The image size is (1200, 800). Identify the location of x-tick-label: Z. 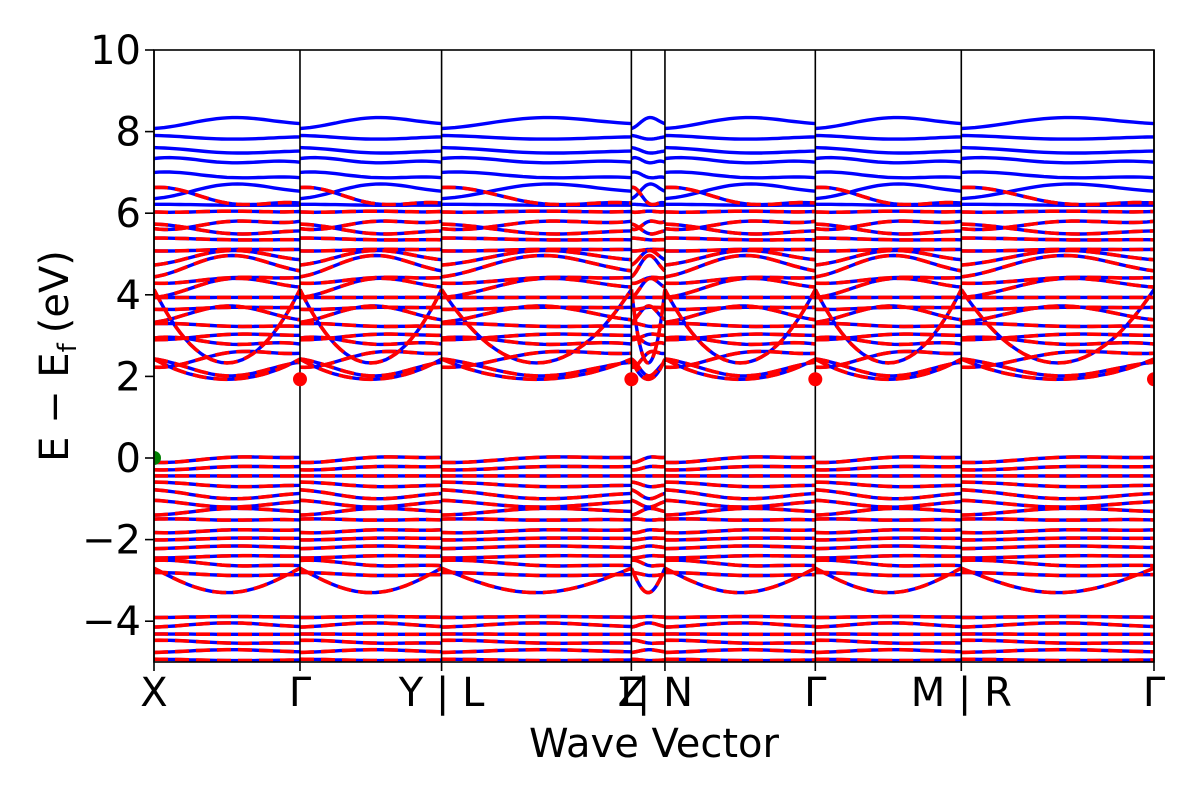
(631, 693).